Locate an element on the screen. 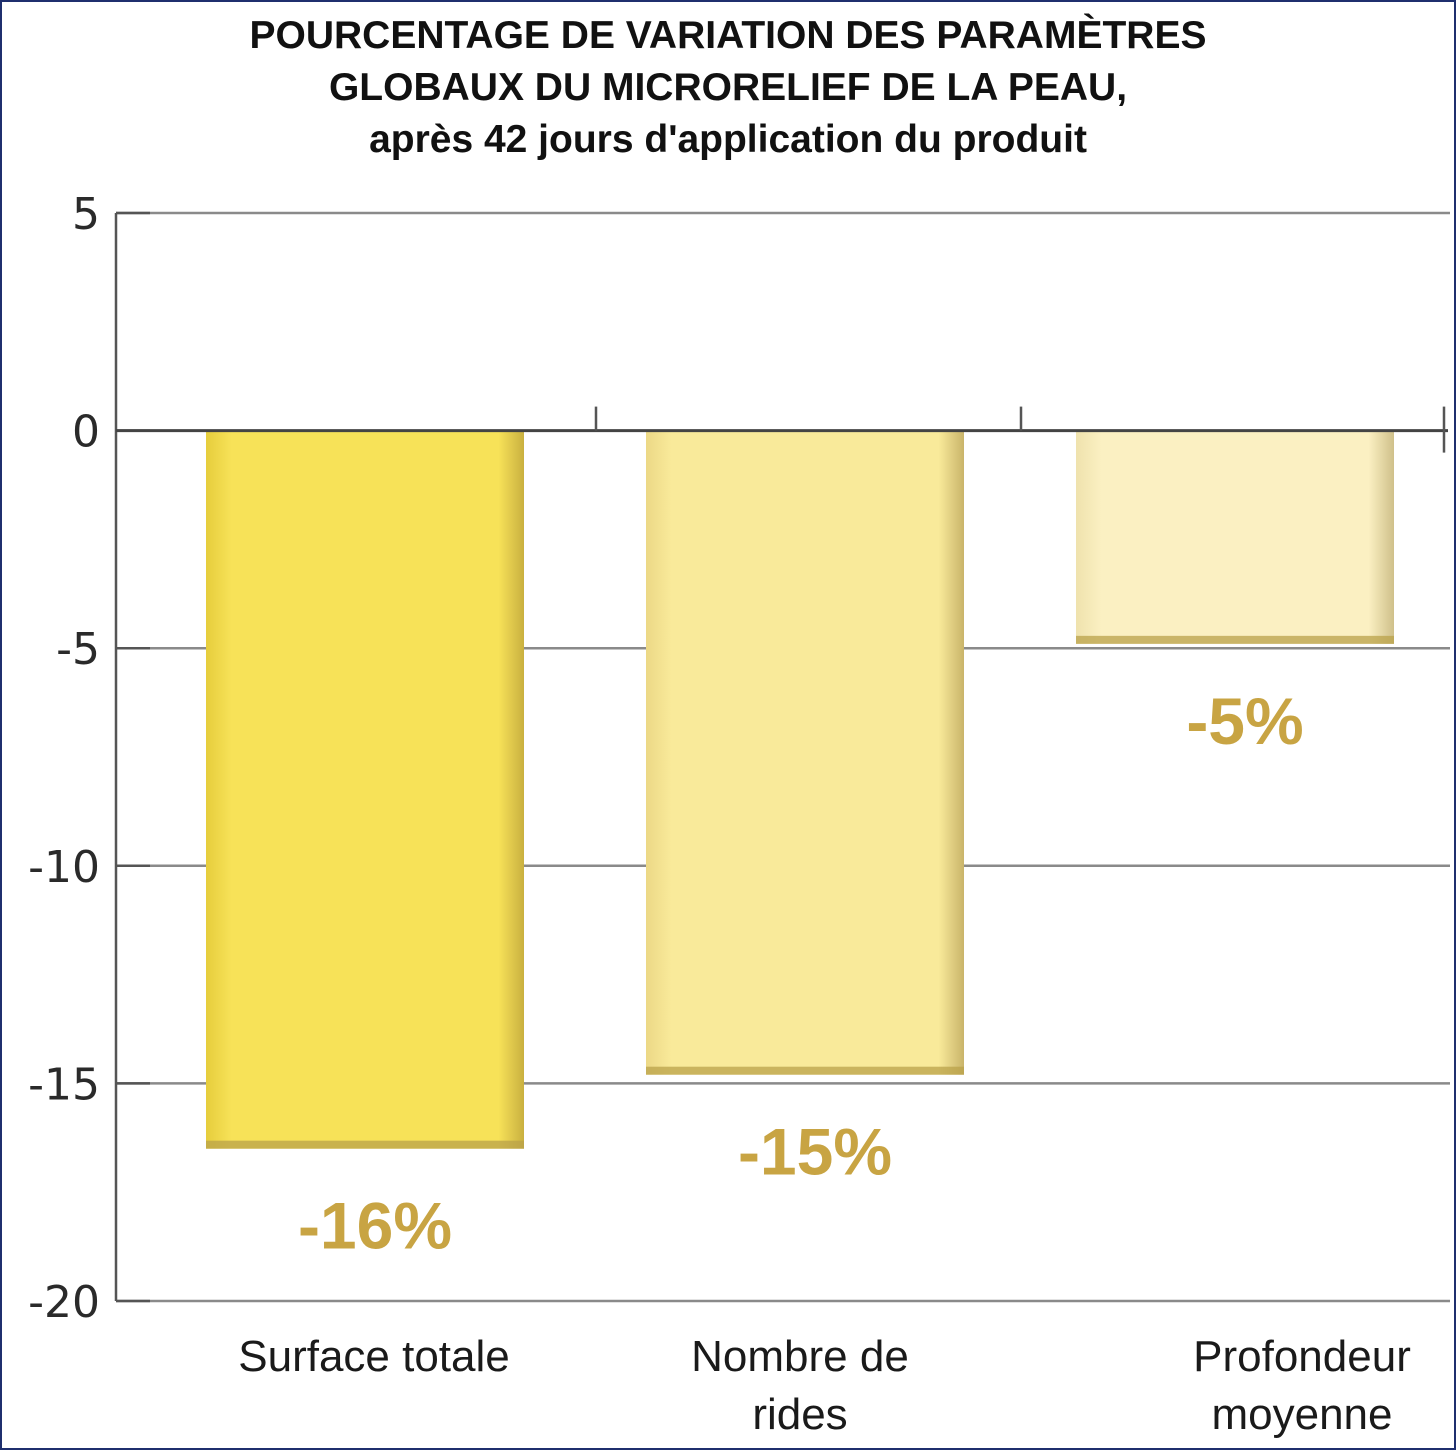 The image size is (1456, 1450). x-category-label: rides is located at coordinates (799, 1414).